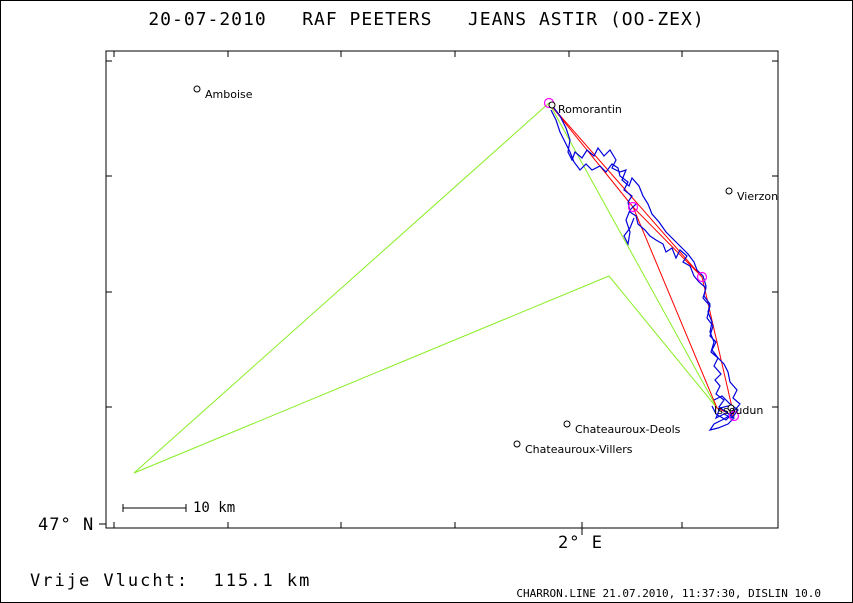 The height and width of the screenshot is (603, 853). Describe the element at coordinates (731, 408) in the screenshot. I see `town-marker-issoudun` at that location.